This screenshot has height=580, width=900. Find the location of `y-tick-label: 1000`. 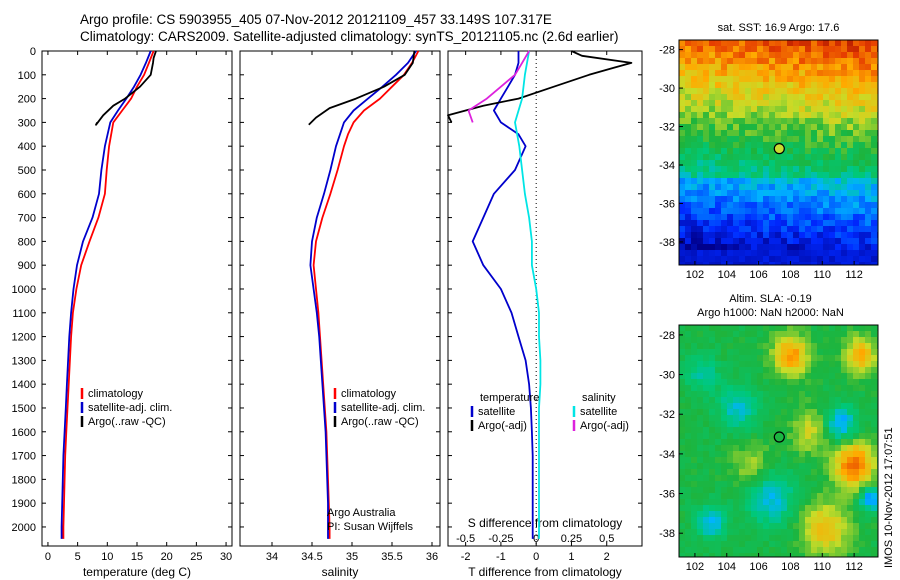

y-tick-label: 1000 is located at coordinates (24, 290).